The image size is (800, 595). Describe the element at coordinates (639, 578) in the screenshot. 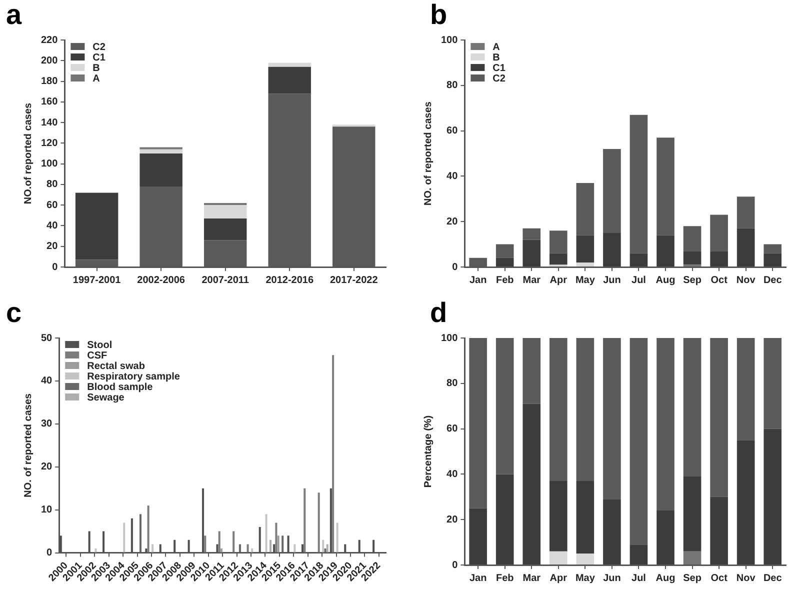

I see `x-tick-label: Jul` at that location.